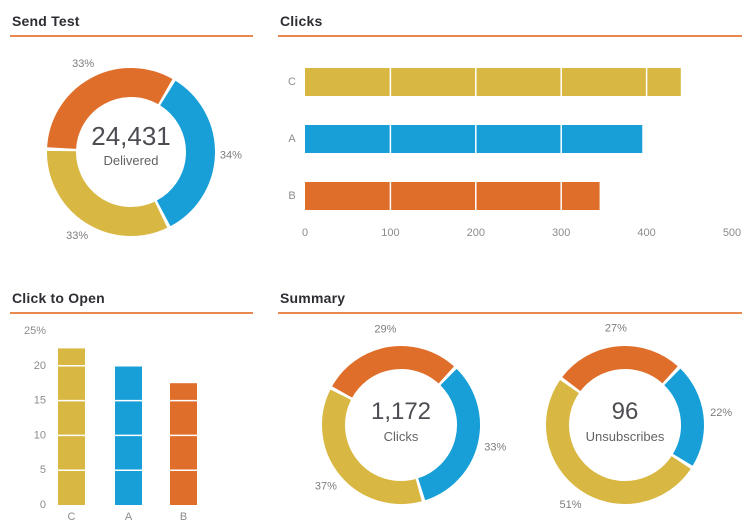 Image resolution: width=750 pixels, height=530 pixels. Describe the element at coordinates (385, 329) in the screenshot. I see `summary-clicks-donut-pct-label-orange: 29%` at that location.